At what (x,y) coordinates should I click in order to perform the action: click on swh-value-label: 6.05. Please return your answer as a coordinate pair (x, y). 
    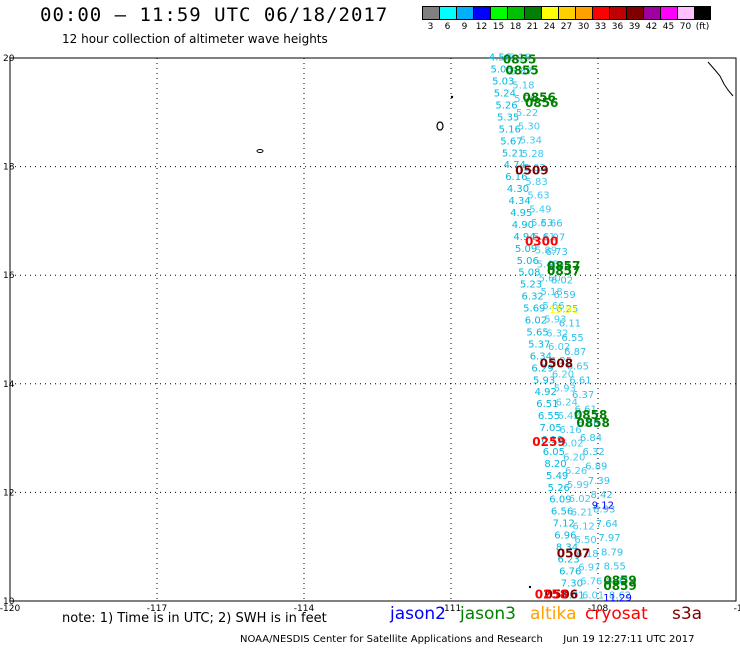
    Looking at the image, I should click on (554, 452).